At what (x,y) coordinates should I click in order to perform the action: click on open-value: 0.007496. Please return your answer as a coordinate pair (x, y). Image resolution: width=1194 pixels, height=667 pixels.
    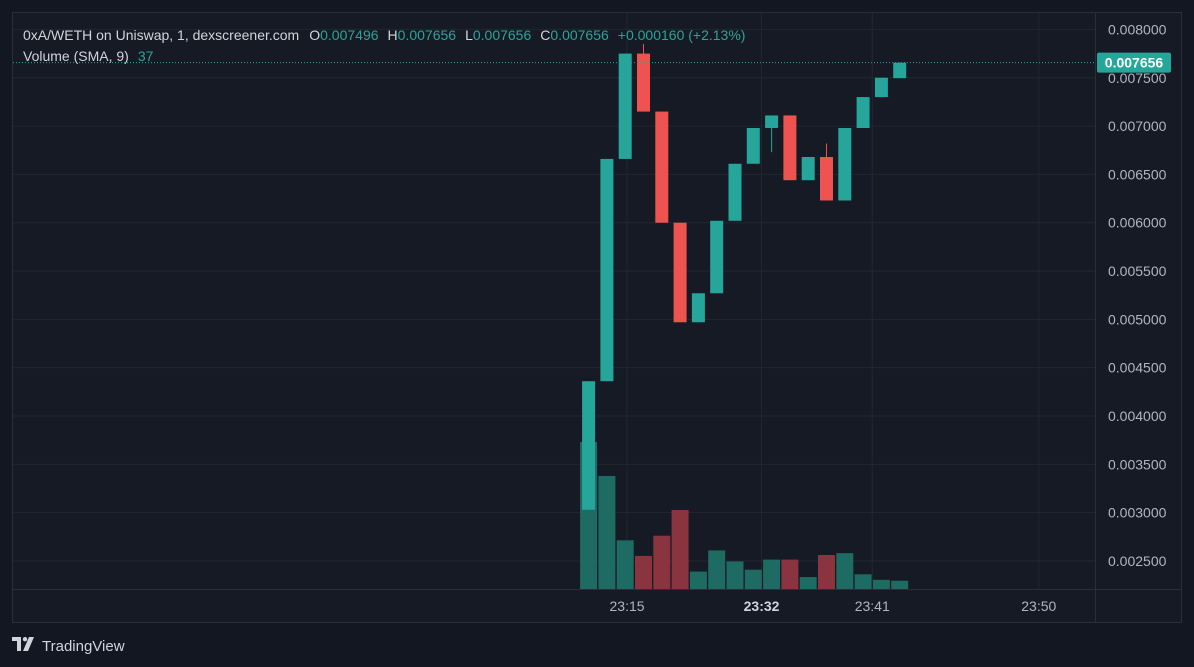
    Looking at the image, I should click on (349, 35).